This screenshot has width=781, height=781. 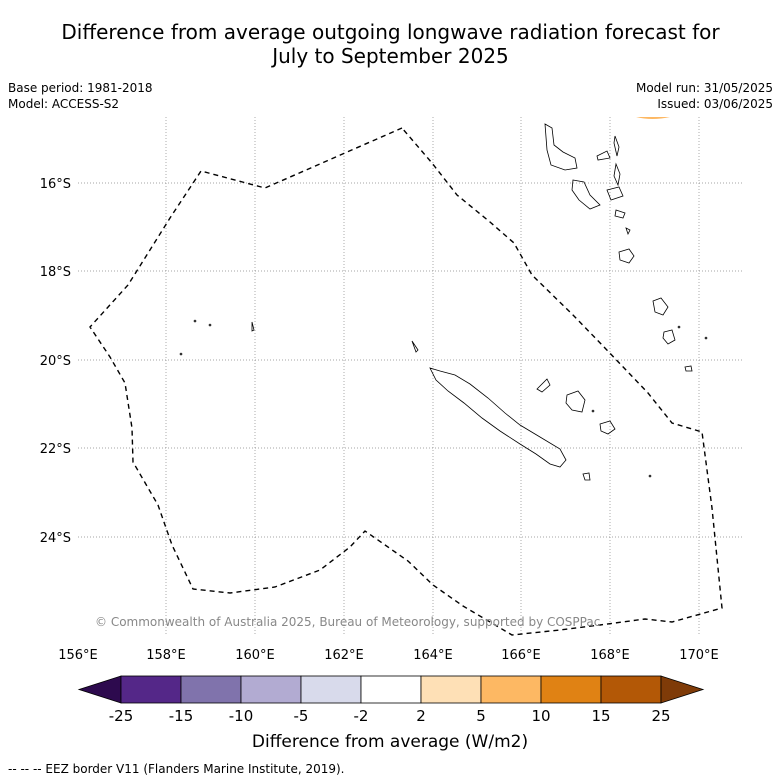 What do you see at coordinates (669, 337) in the screenshot?
I see `tanna-island` at bounding box center [669, 337].